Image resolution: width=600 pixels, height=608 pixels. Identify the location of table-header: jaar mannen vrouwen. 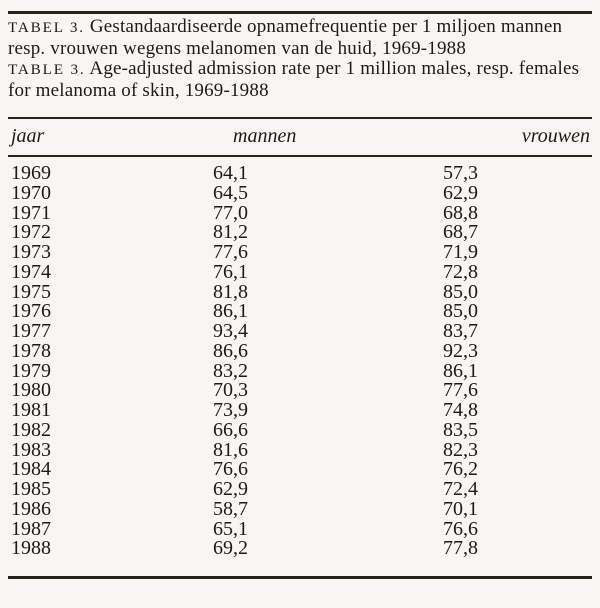
(300, 137).